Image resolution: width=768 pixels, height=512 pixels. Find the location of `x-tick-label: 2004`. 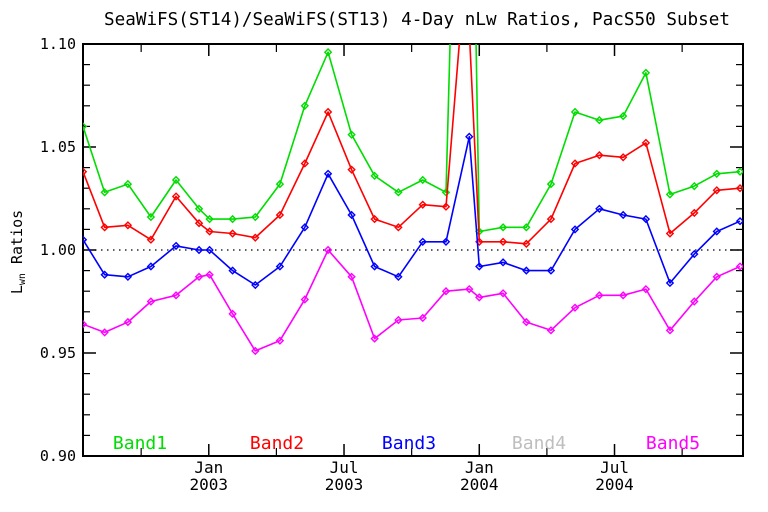

x-tick-label: 2004 is located at coordinates (479, 484).